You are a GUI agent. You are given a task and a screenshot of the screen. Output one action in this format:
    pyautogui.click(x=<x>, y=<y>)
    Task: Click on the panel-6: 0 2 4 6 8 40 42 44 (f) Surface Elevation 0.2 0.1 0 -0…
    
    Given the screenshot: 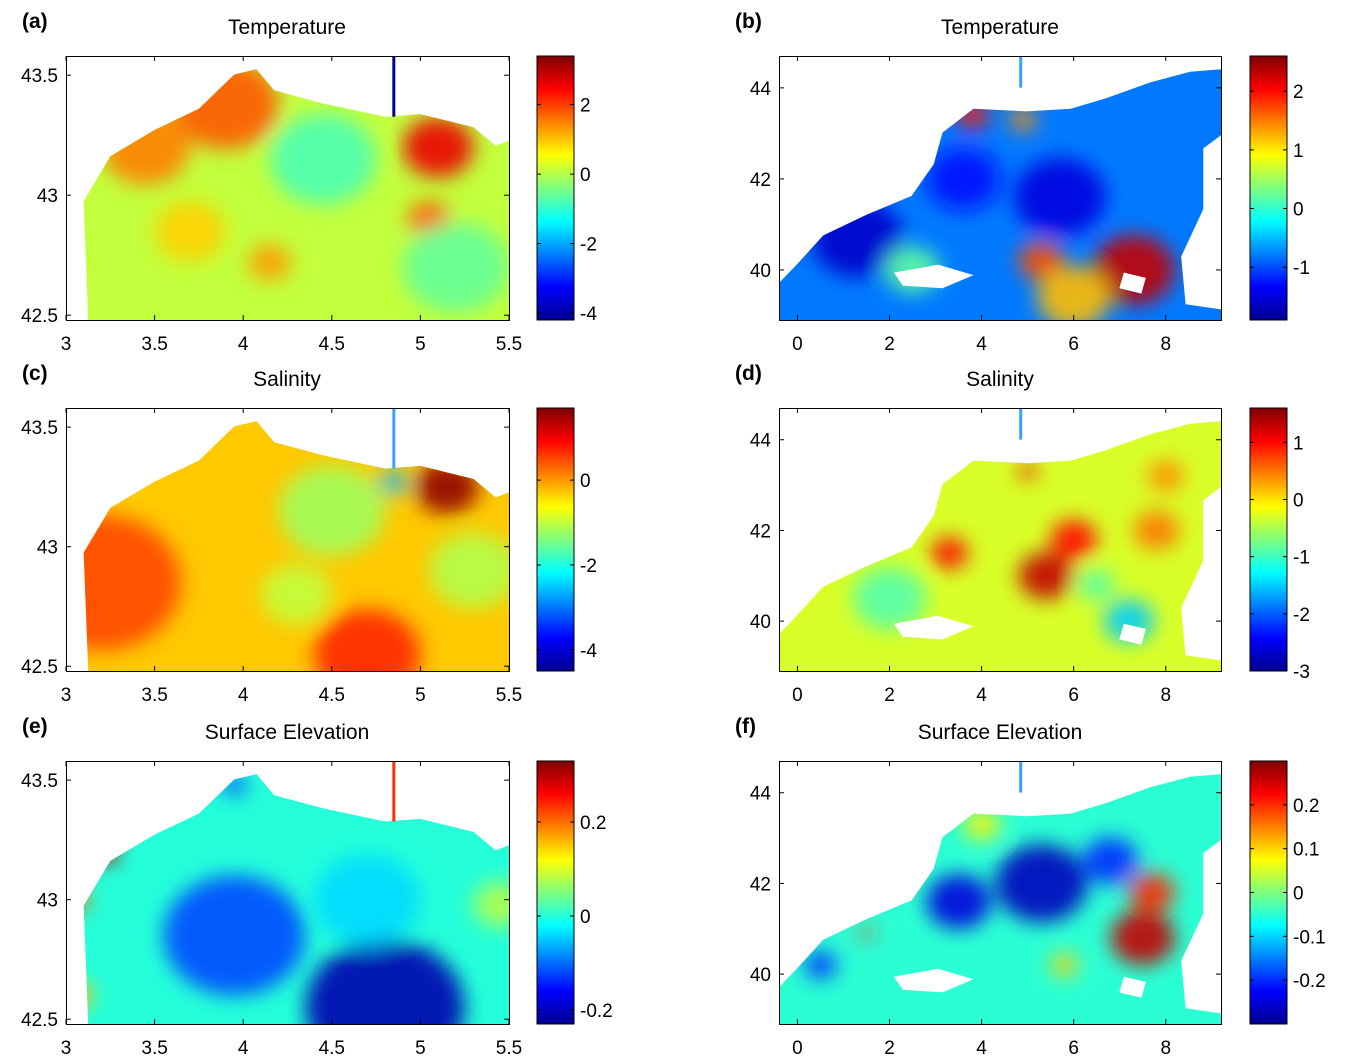 What is the action you would take?
    pyautogui.click(x=1030, y=887)
    